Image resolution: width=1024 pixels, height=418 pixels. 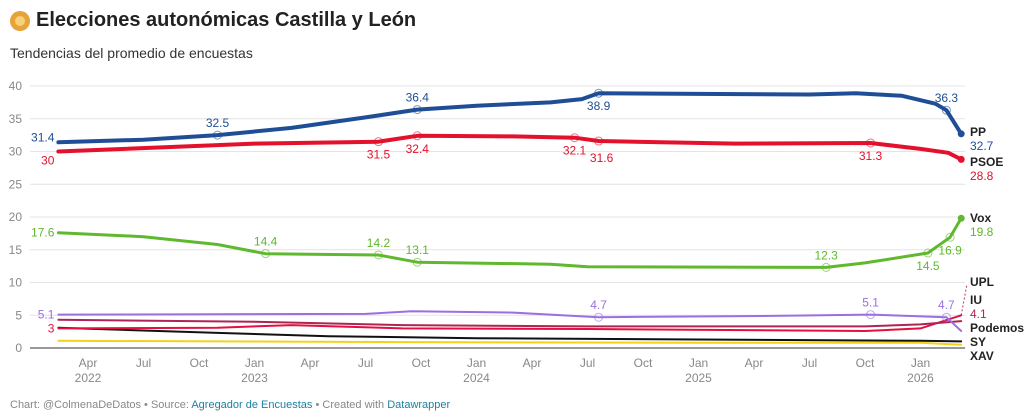 I want to click on end-value-label: 28.8, so click(x=982, y=176).